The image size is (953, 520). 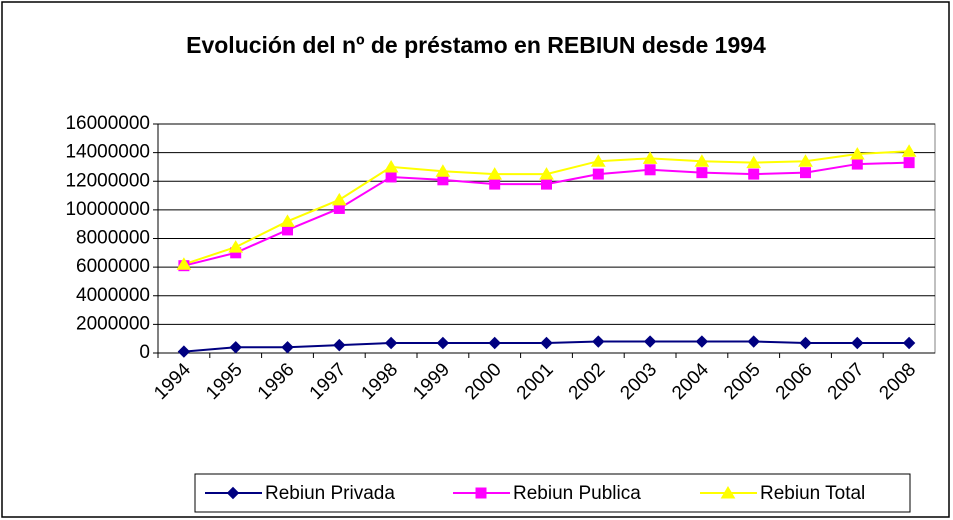 I want to click on y-tick-label: 4000000, so click(x=113, y=295).